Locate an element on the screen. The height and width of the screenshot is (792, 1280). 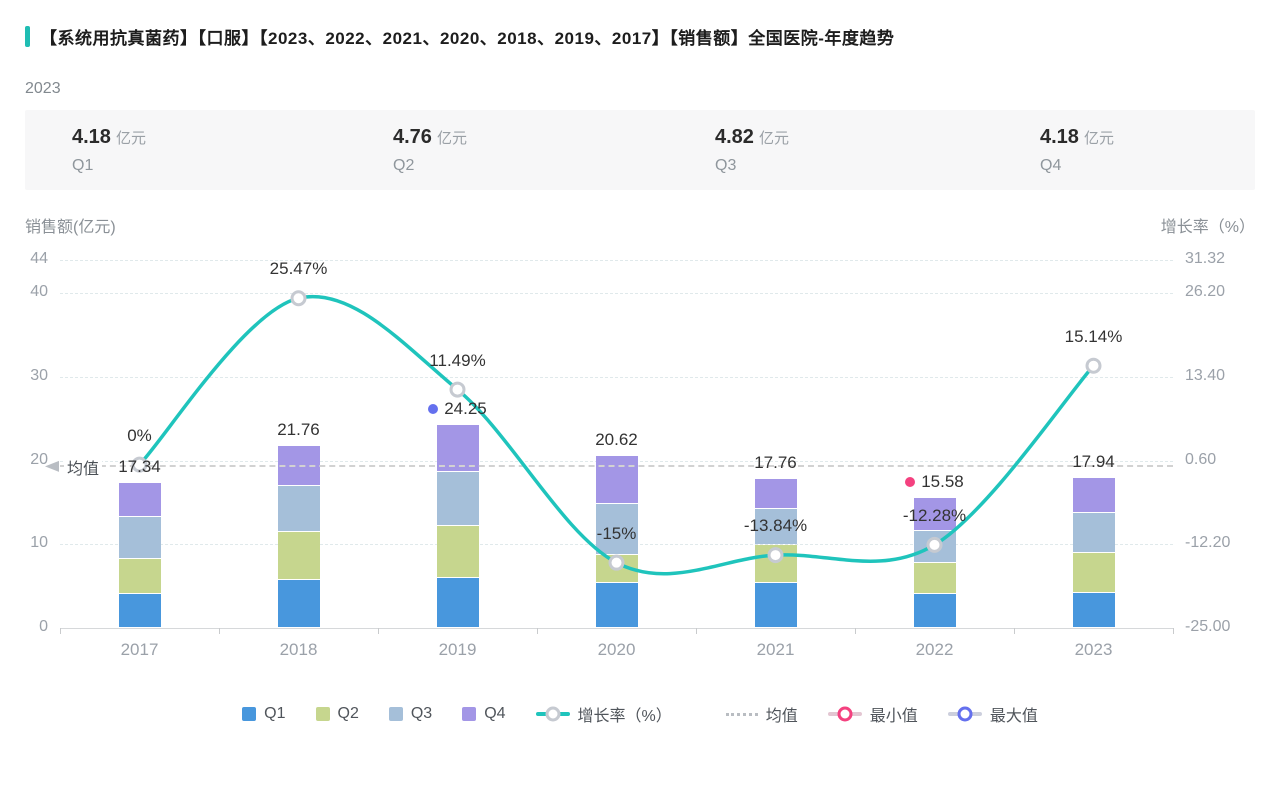
growth-label-2019: 11.49% is located at coordinates (458, 361).